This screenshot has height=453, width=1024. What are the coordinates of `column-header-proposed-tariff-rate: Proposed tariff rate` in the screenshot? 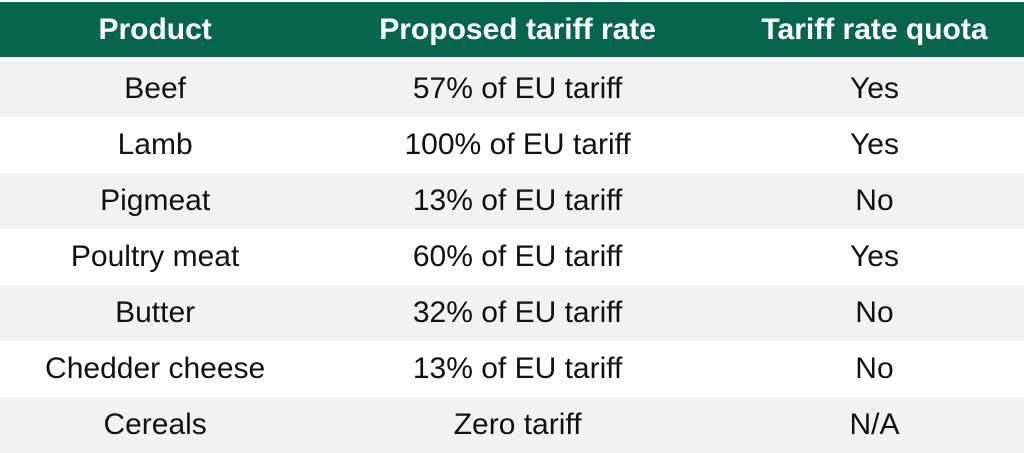 It's located at (517, 29).